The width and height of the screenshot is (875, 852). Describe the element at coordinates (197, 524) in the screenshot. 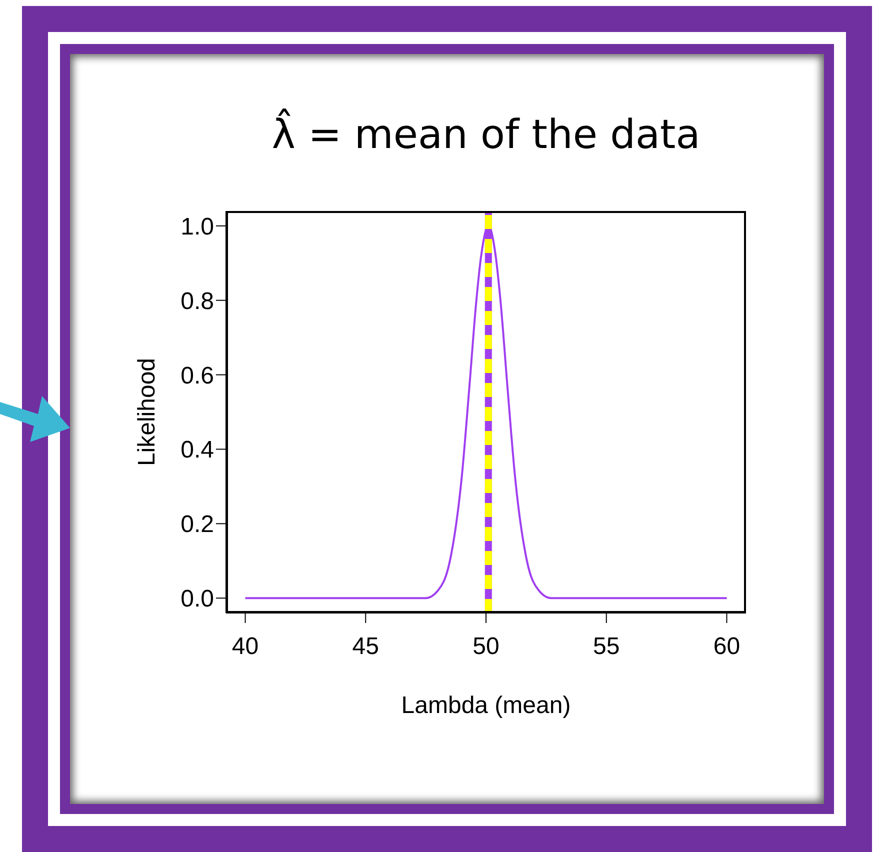

I see `y-tick-label: 0.2` at that location.